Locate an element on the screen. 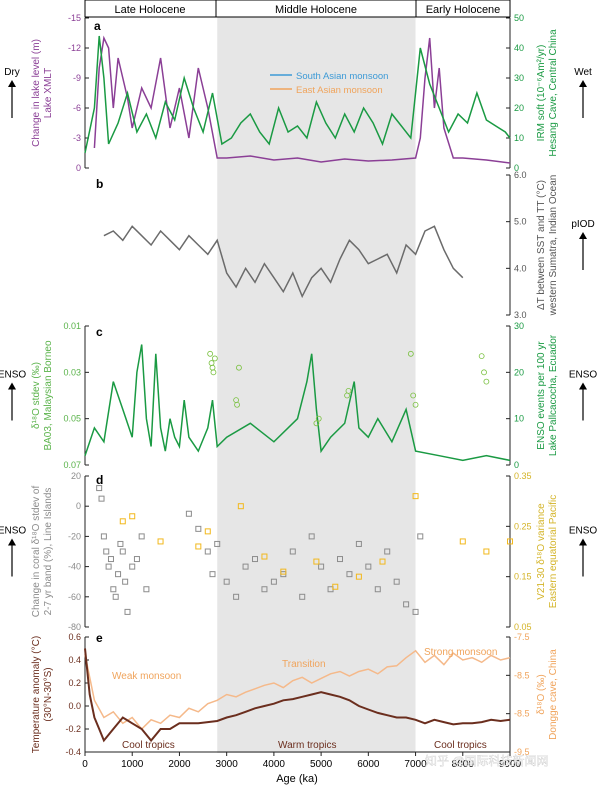 This screenshot has width=600, height=787. x-tick-label: 4000 is located at coordinates (274, 764).